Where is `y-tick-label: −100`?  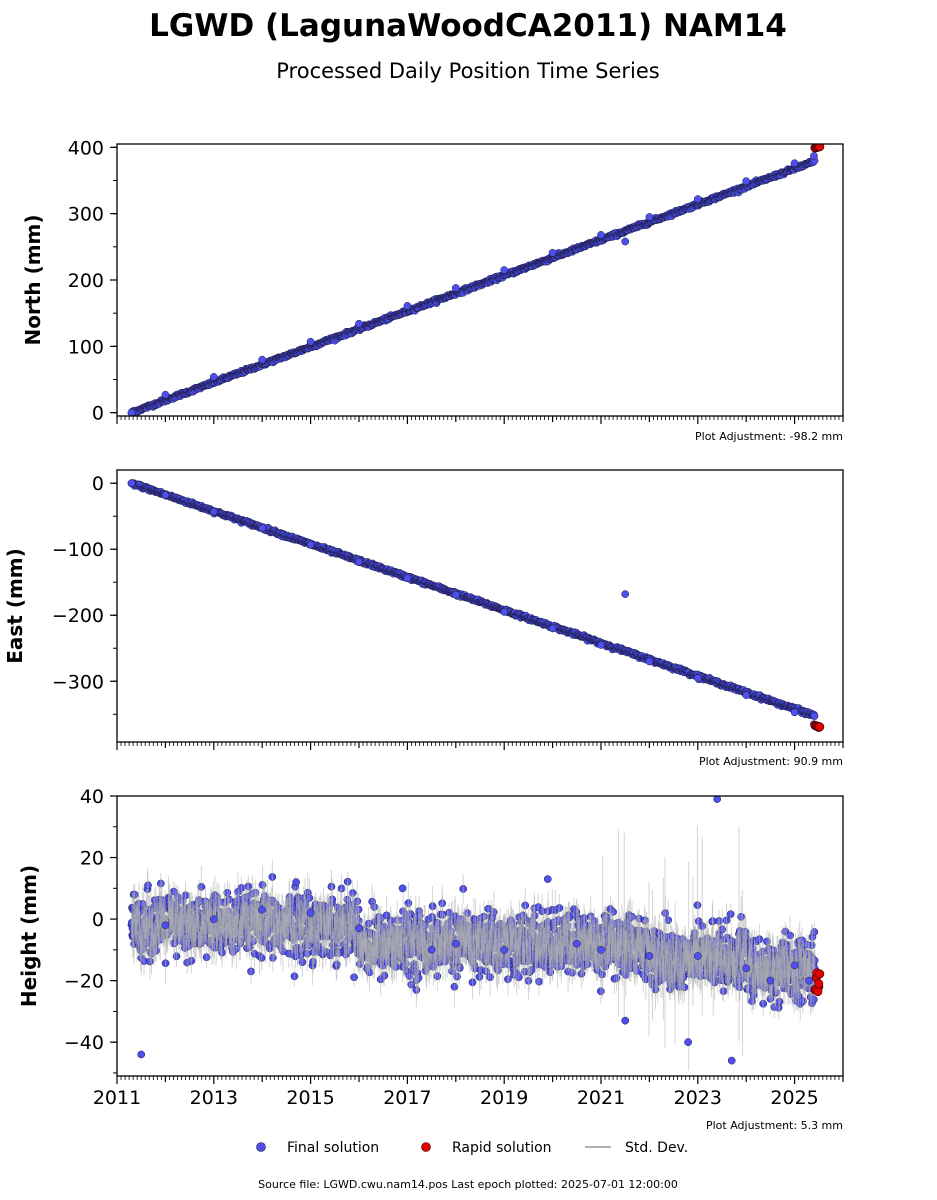
y-tick-label: −100 is located at coordinates (78, 550).